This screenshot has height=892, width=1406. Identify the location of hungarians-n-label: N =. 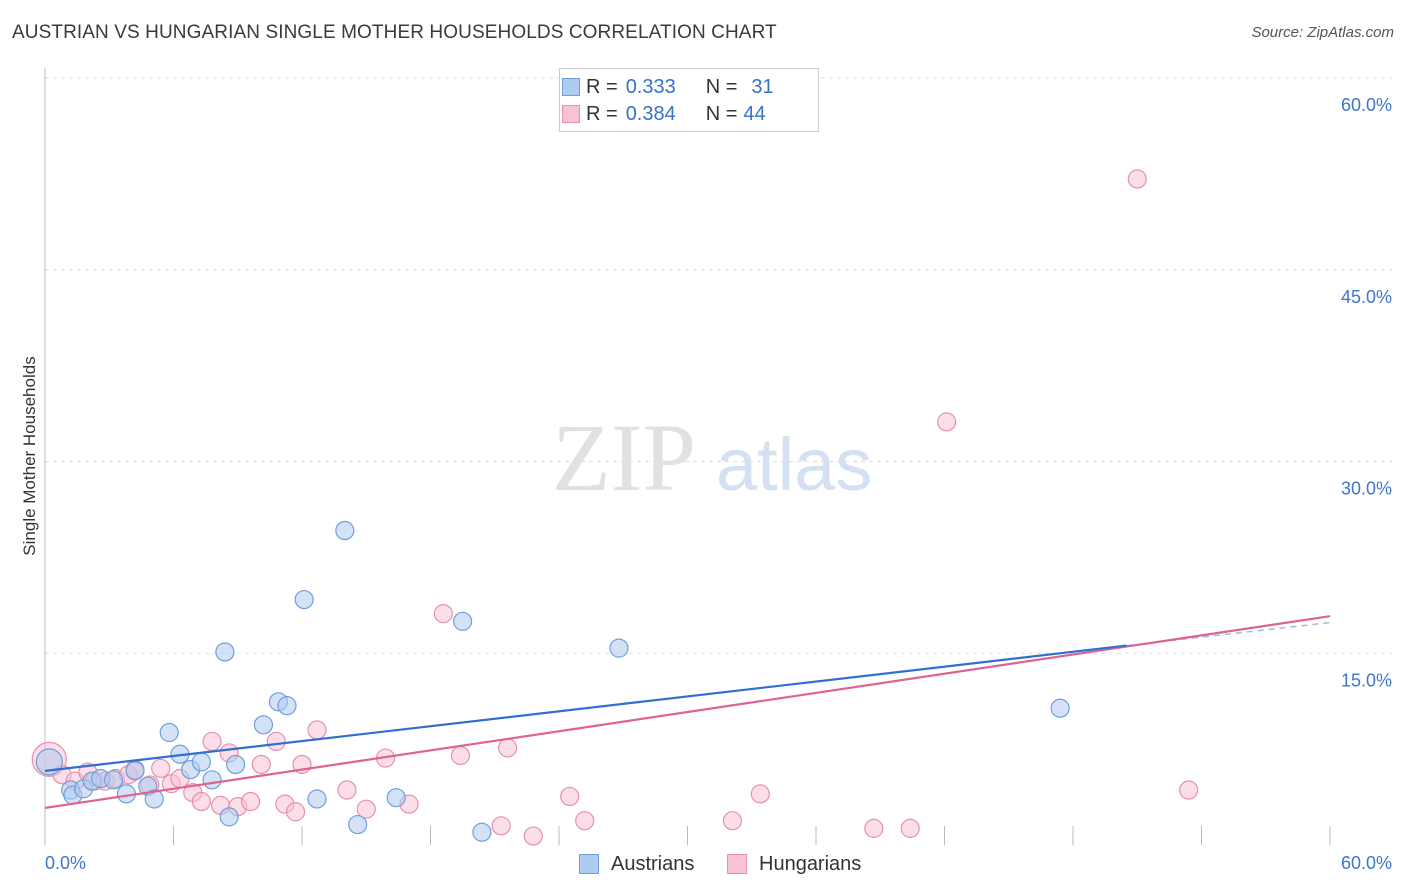
(721, 113).